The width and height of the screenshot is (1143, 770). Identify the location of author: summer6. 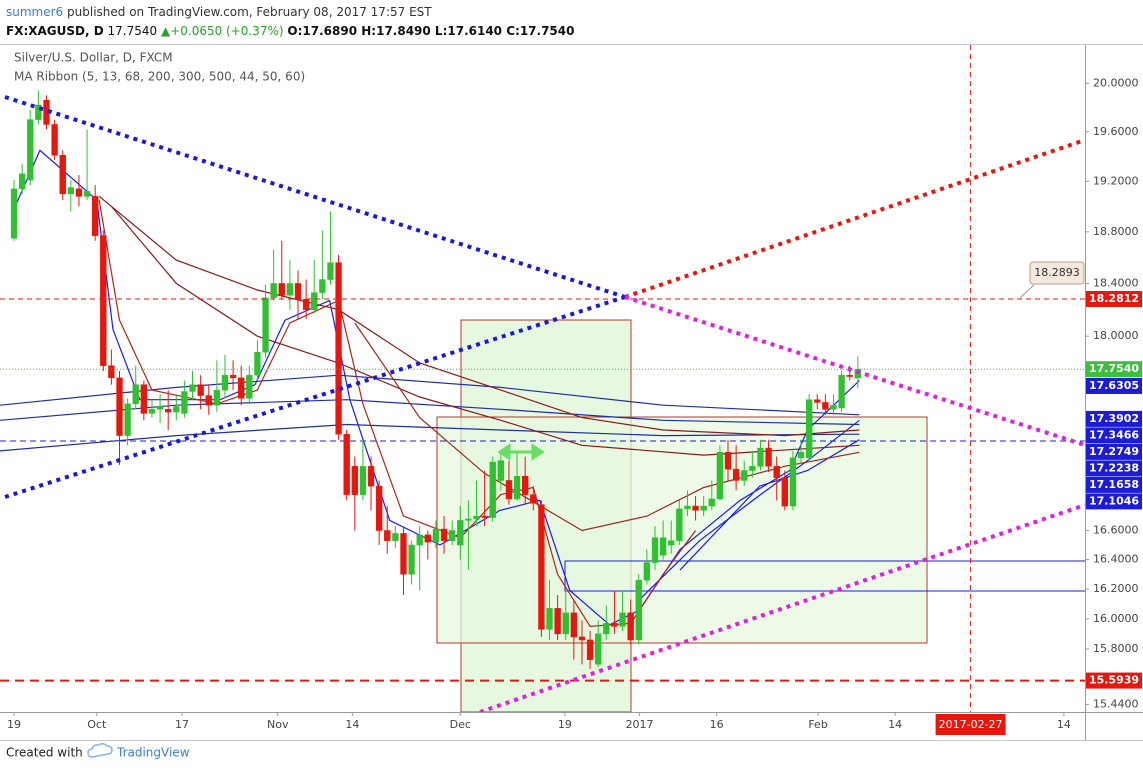
(34, 12).